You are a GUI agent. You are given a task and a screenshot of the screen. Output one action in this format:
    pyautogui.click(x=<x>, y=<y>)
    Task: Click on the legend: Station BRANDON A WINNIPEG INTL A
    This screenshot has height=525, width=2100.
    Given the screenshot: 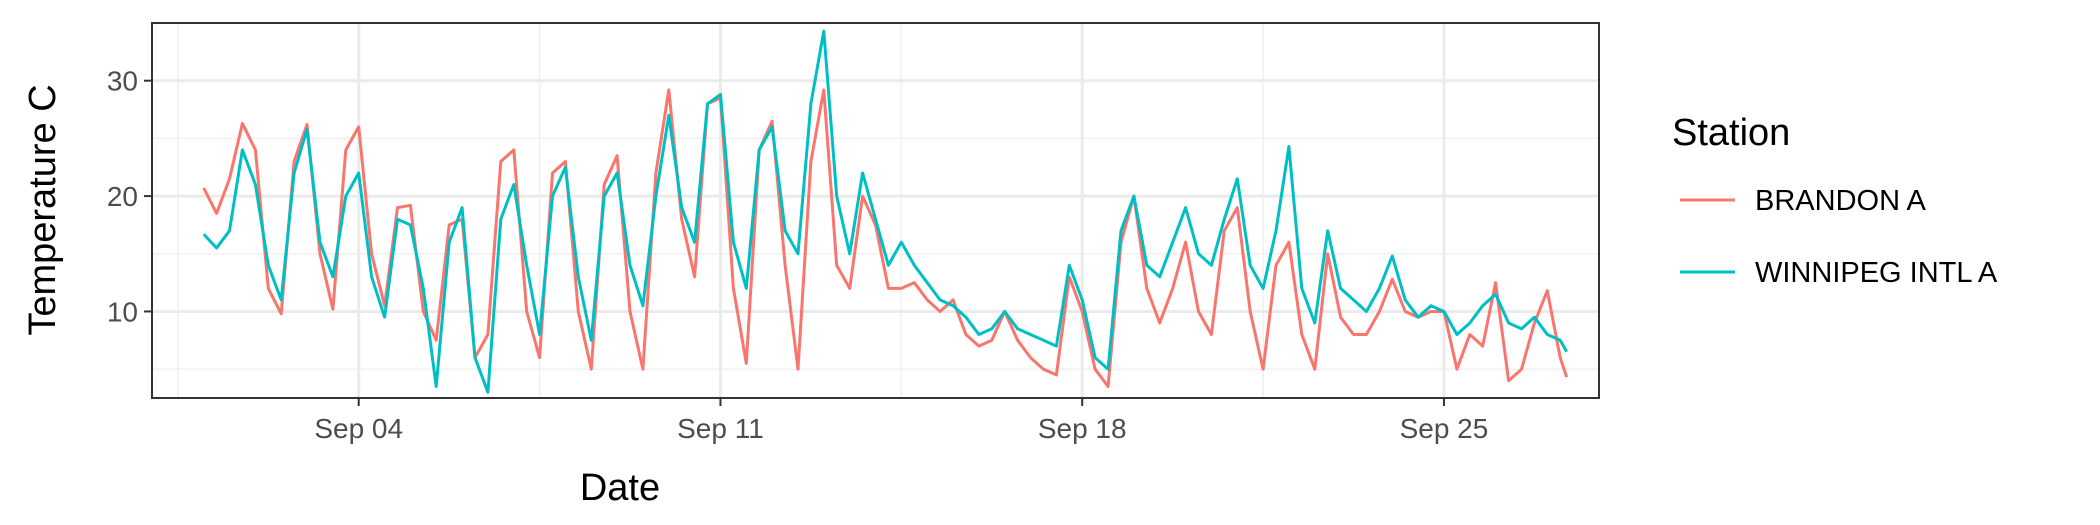 What is the action you would take?
    pyautogui.click(x=1835, y=200)
    